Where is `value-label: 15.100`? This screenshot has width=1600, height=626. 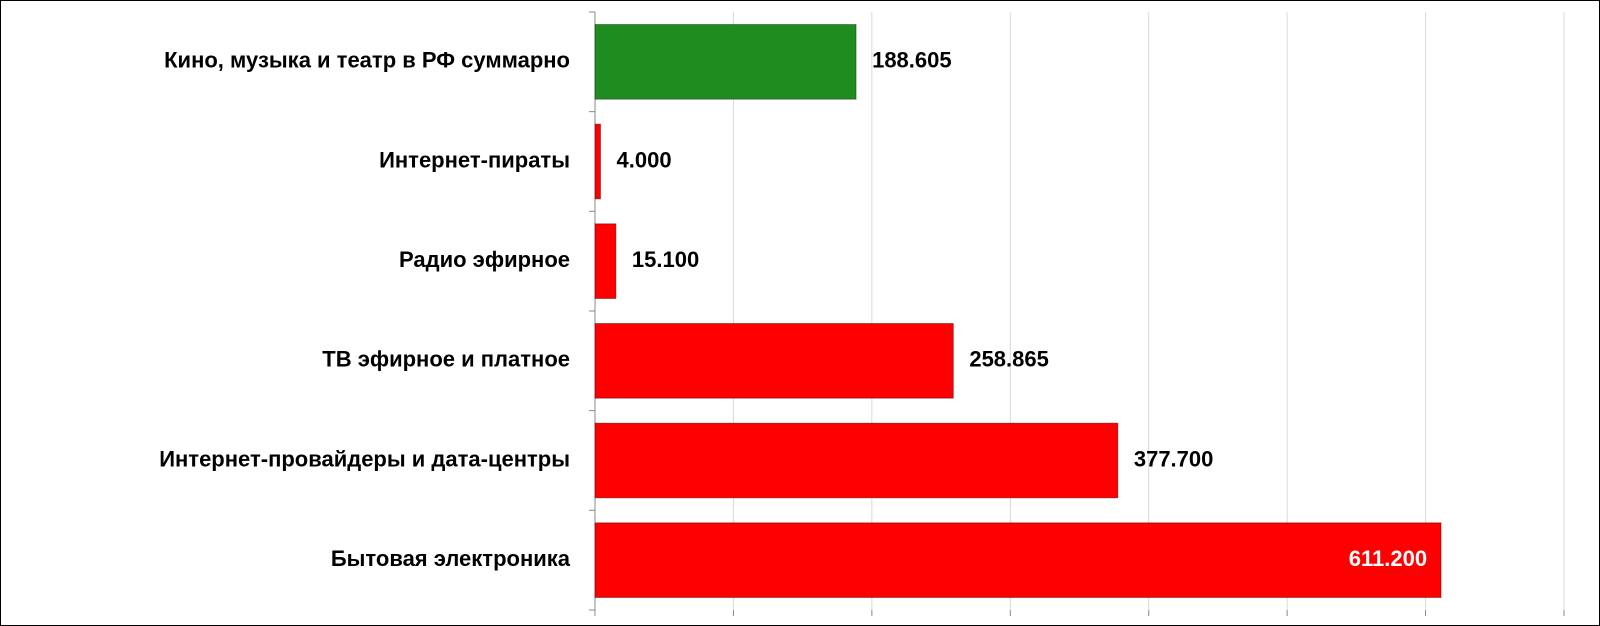
value-label: 15.100 is located at coordinates (665, 259).